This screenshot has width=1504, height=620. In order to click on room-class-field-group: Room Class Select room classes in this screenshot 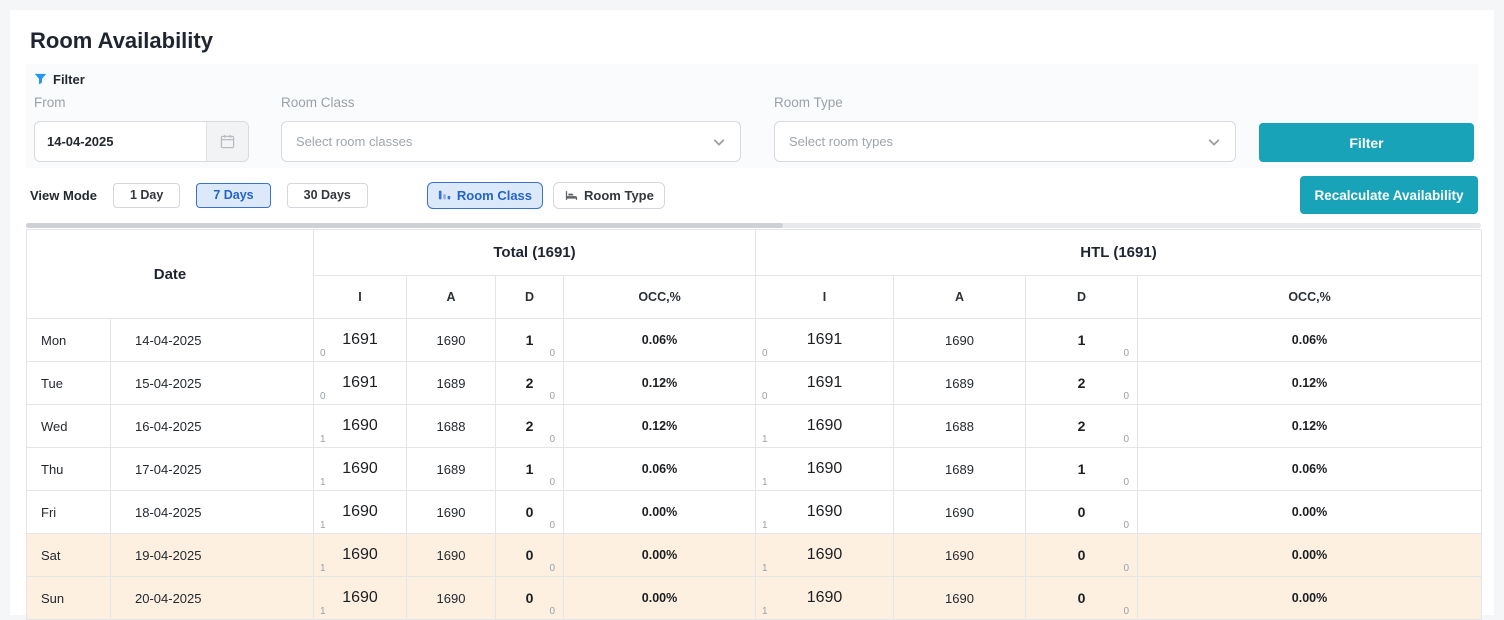, I will do `click(511, 128)`.